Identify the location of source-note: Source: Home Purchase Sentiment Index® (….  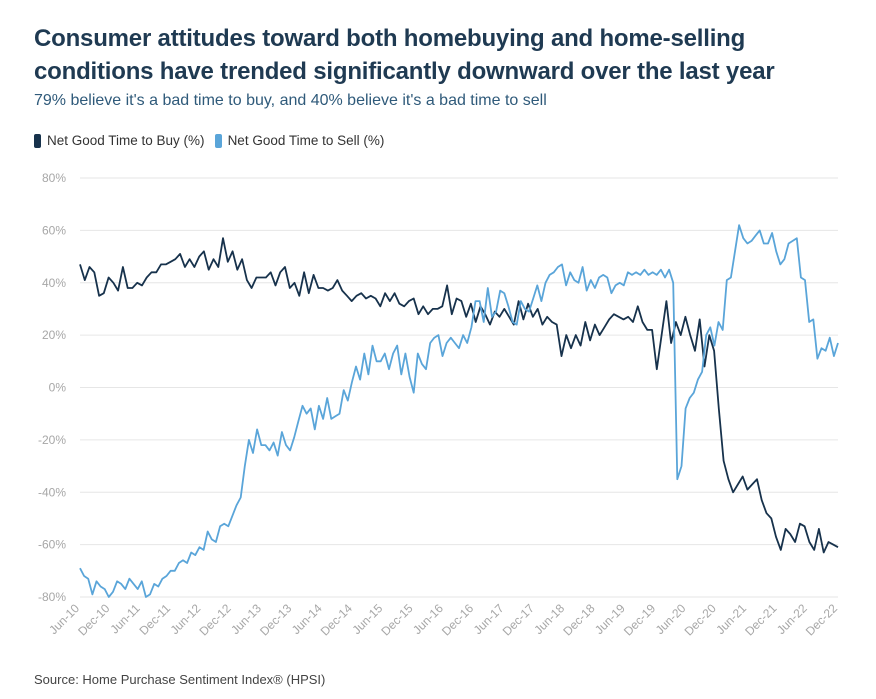
(180, 679).